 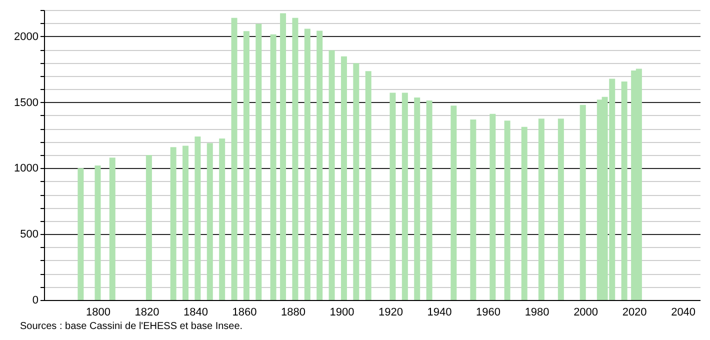 I want to click on x-tick-label: 1860, so click(x=244, y=312).